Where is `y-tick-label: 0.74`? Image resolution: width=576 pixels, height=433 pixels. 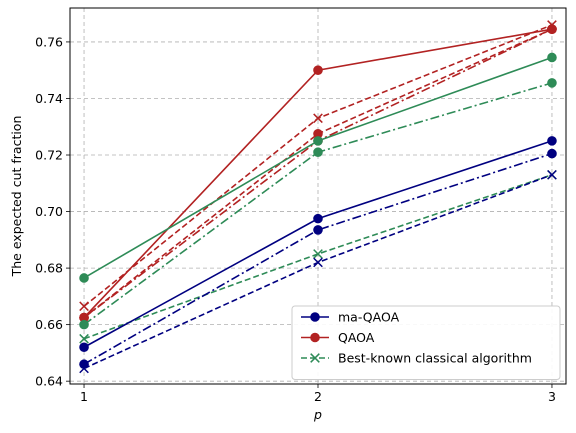
y-tick-label: 0.74 is located at coordinates (49, 98).